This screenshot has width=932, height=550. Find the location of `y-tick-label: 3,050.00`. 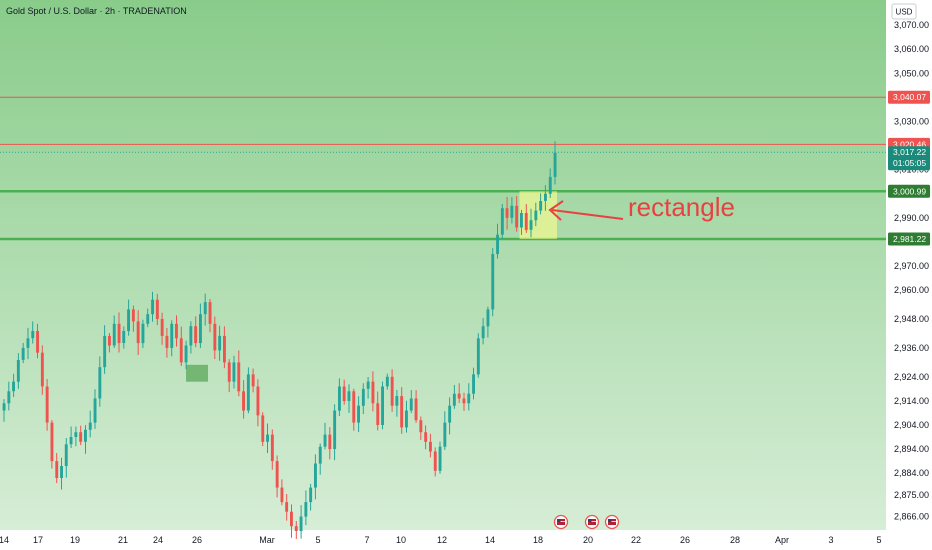

y-tick-label: 3,050.00 is located at coordinates (911, 73).